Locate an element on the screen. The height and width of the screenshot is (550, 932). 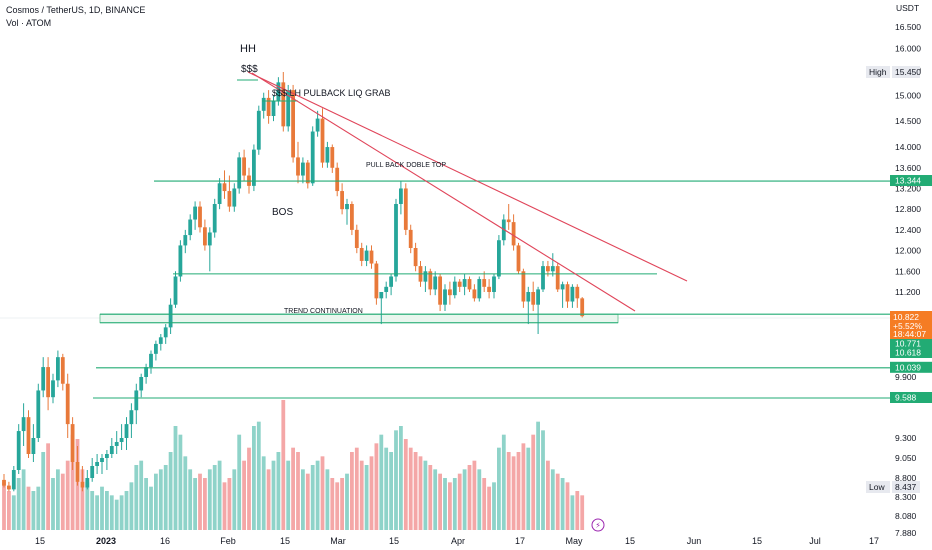
high-label: High is located at coordinates (878, 72).